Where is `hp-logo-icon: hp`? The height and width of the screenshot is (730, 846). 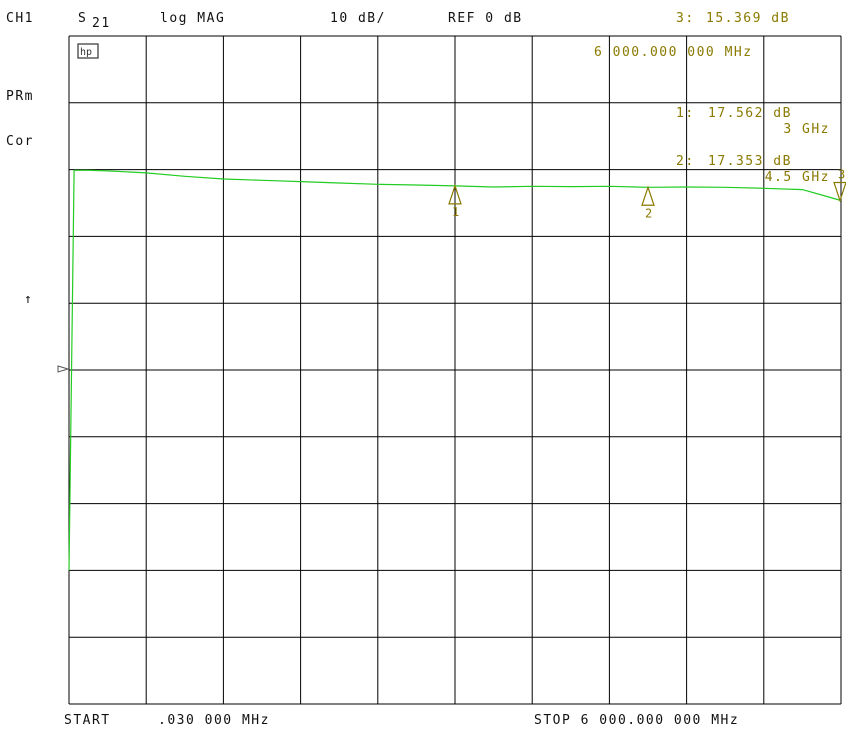 hp-logo-icon: hp is located at coordinates (88, 51).